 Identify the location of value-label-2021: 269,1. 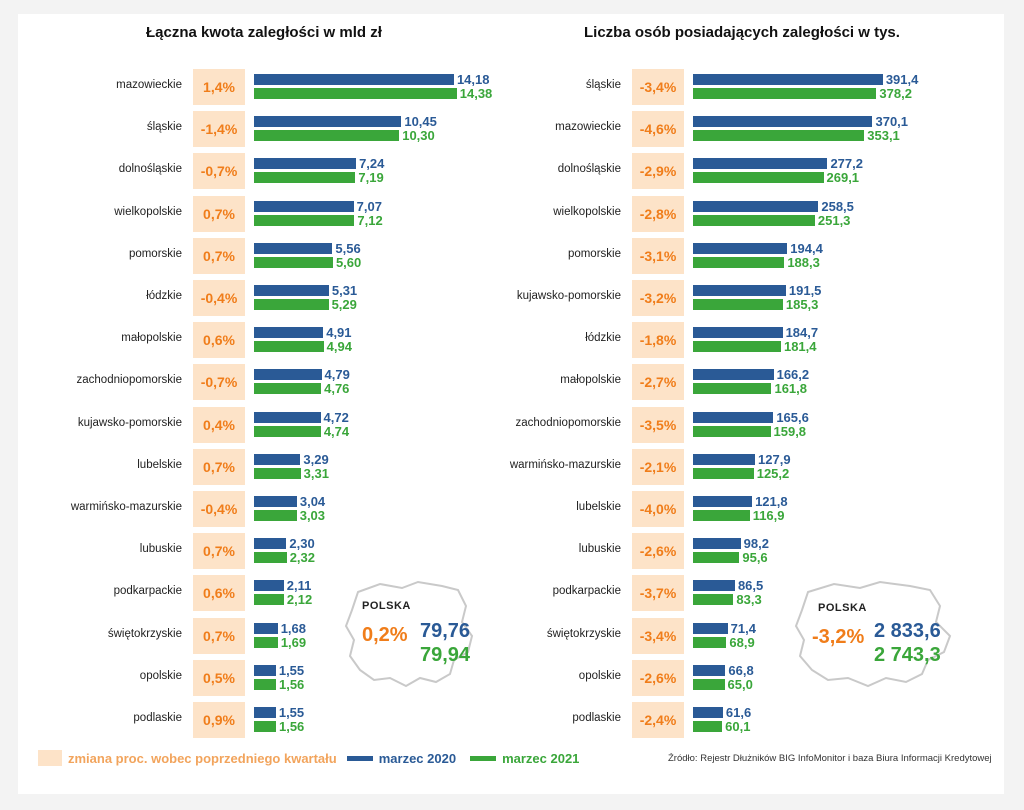
(843, 178).